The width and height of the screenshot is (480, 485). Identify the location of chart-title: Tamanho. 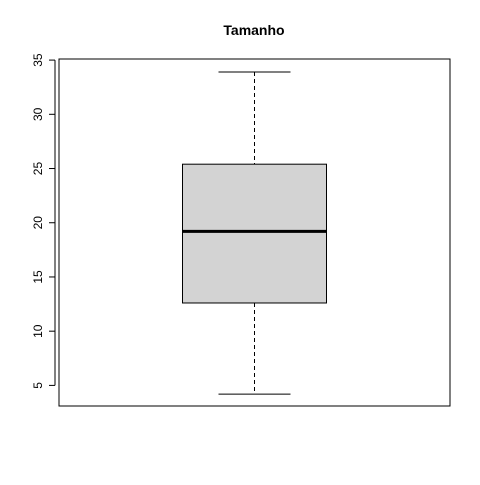
(253, 30).